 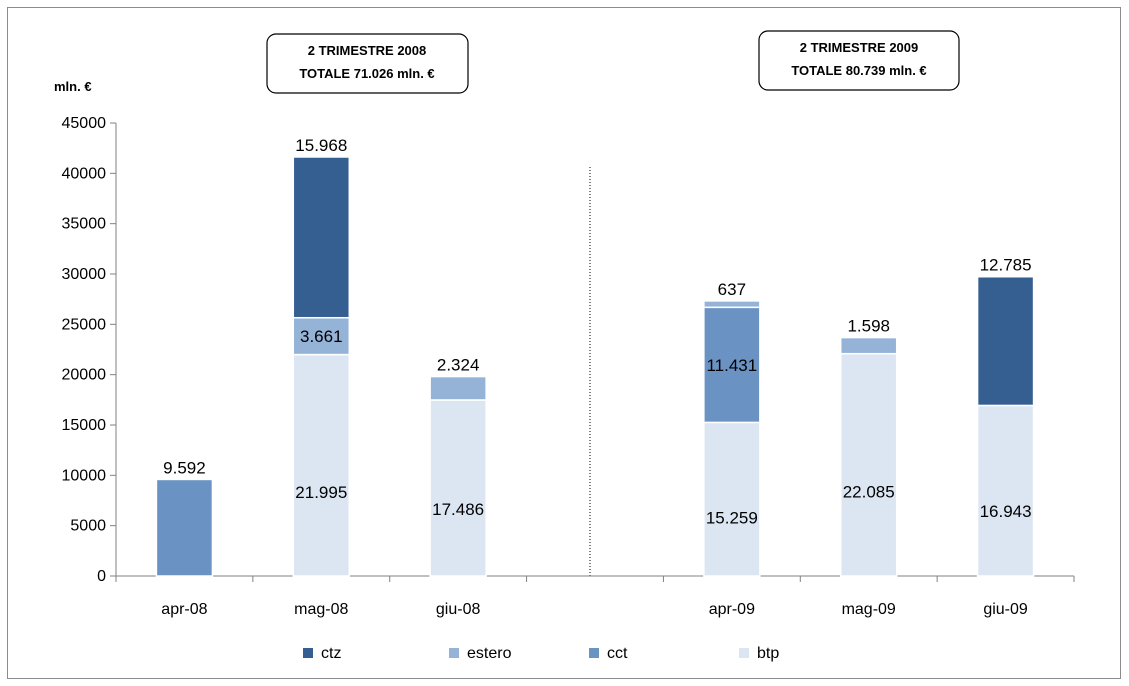 What do you see at coordinates (858, 70) in the screenshot?
I see `annotation-2009-total: TOTALE 80.739 mln. €` at bounding box center [858, 70].